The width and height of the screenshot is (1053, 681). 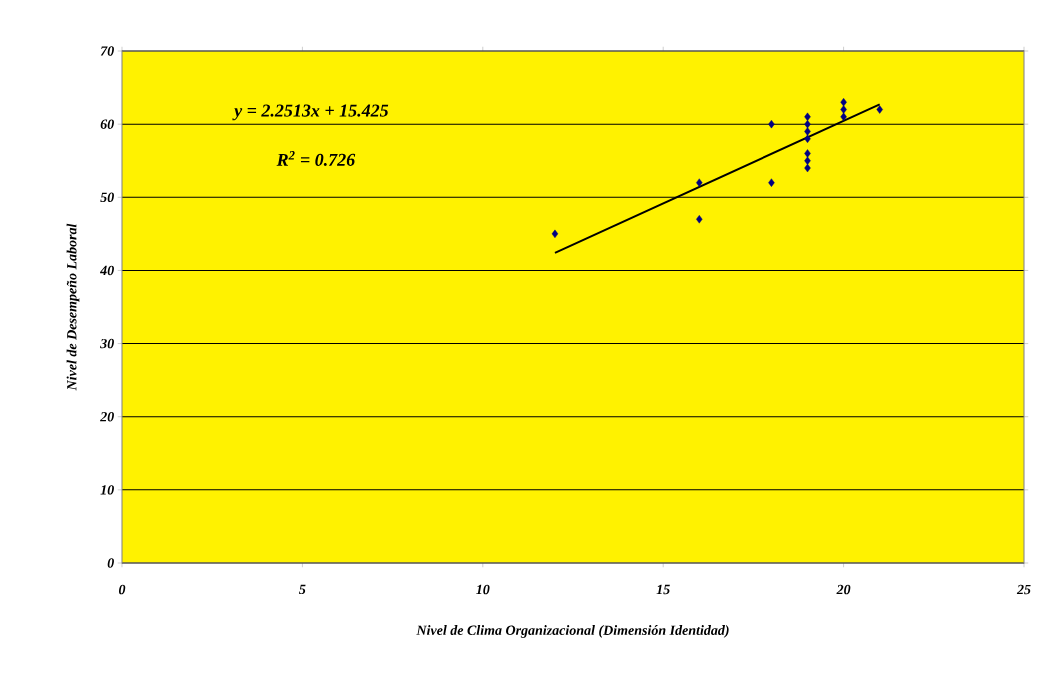 What do you see at coordinates (106, 270) in the screenshot?
I see `y-tick-label: 40` at bounding box center [106, 270].